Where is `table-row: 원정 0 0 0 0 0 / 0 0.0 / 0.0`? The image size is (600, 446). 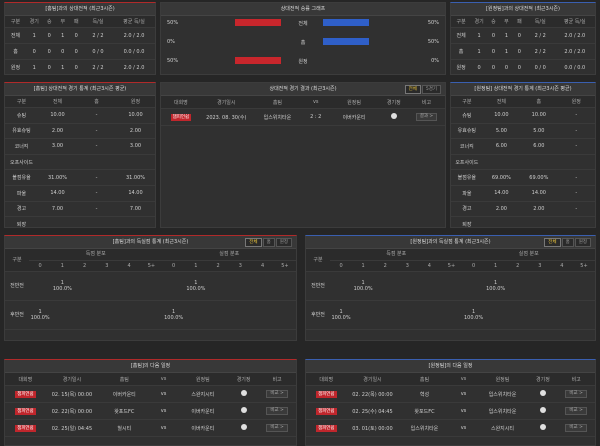
table-row: 원정 0 0 0 0 0 / 0 0.0 / 0.0 is located at coordinates (523, 67).